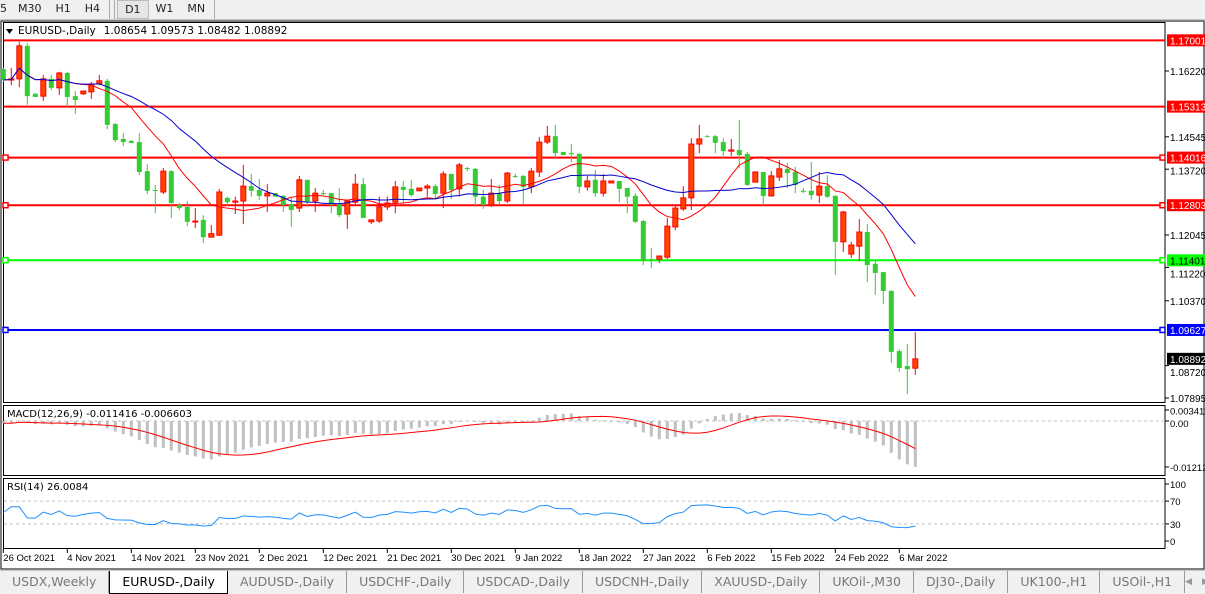 This screenshot has width=1205, height=594. What do you see at coordinates (867, 582) in the screenshot?
I see `tab-ukoil-m30: UKOil-,M30` at bounding box center [867, 582].